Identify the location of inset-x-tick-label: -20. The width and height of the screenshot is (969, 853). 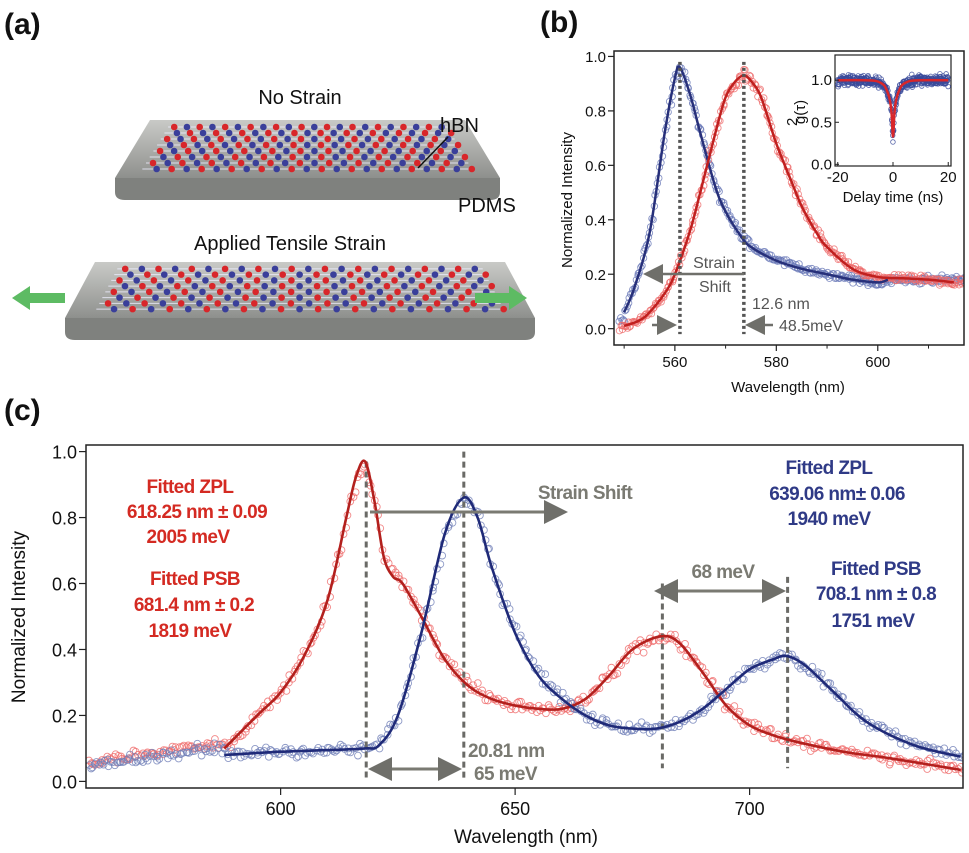
(838, 177).